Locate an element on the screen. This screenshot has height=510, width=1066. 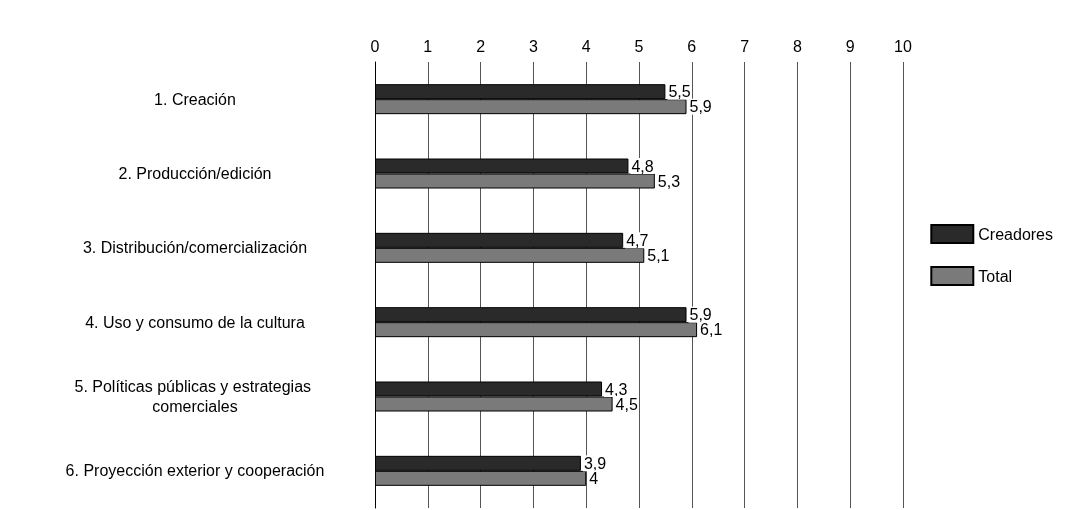
x-tick-label: 0 is located at coordinates (375, 46).